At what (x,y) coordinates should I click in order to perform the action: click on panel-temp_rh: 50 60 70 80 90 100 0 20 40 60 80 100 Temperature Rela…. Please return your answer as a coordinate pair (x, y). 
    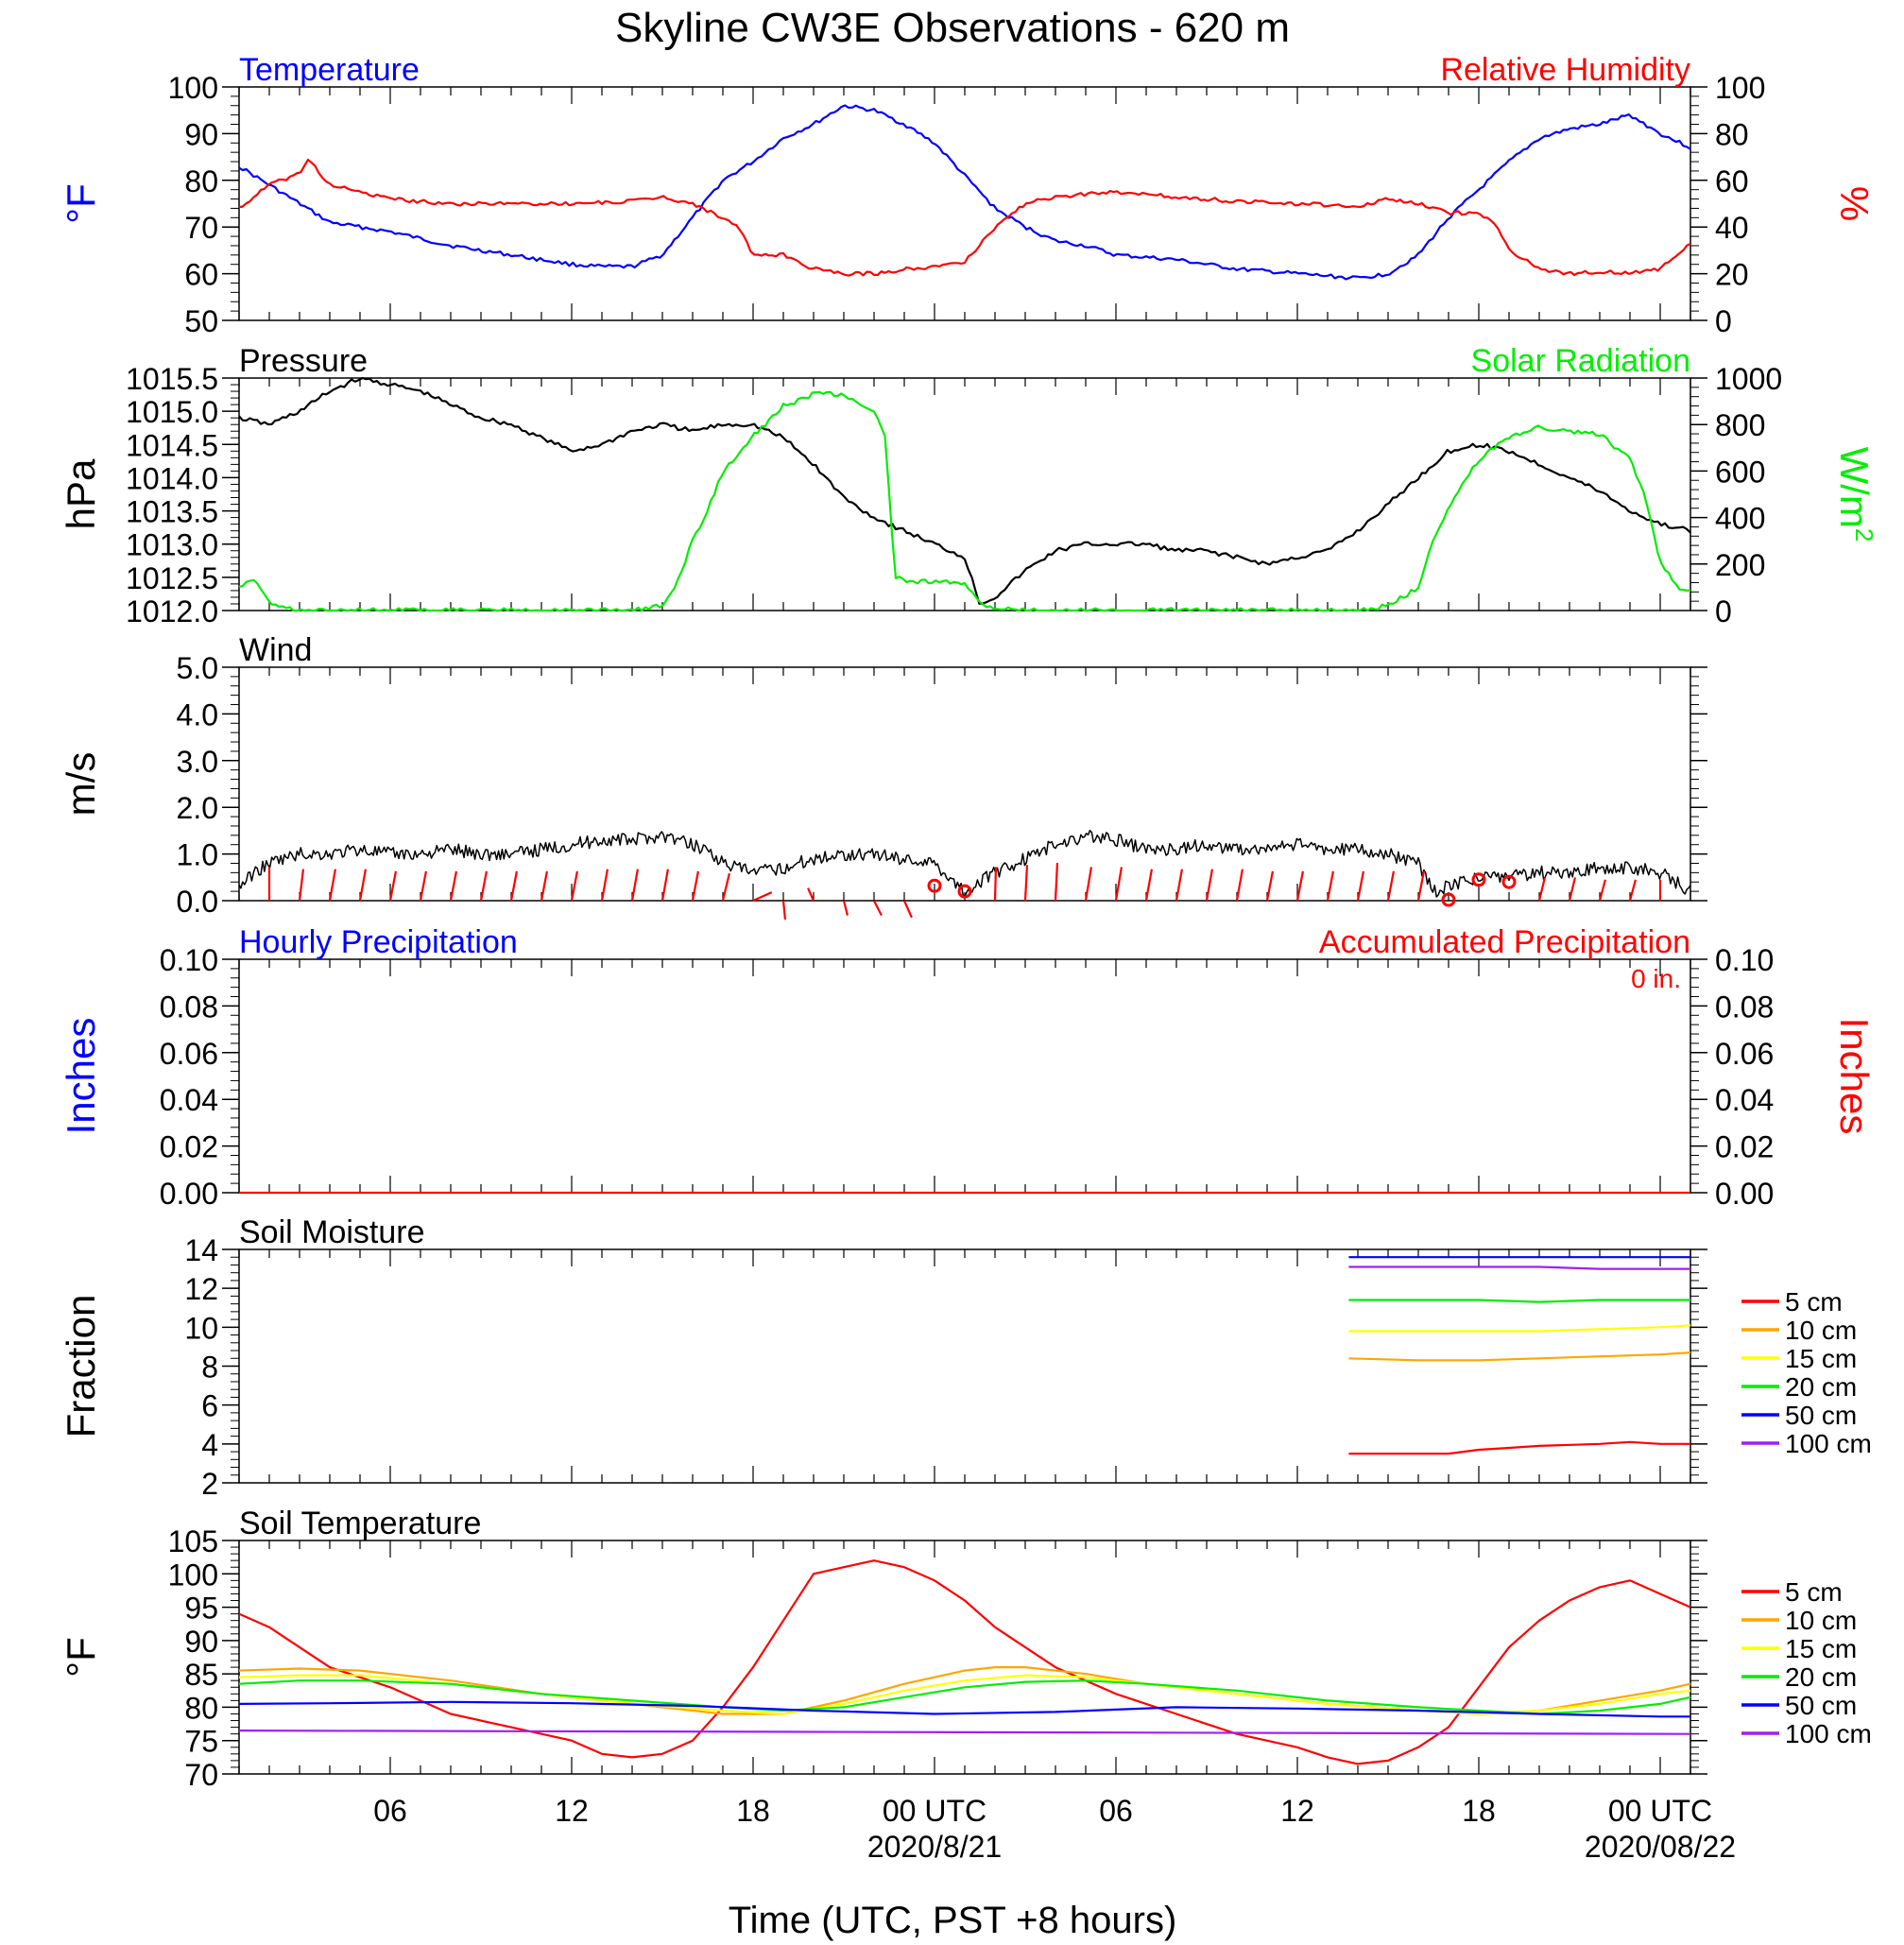
    Looking at the image, I should click on (968, 195).